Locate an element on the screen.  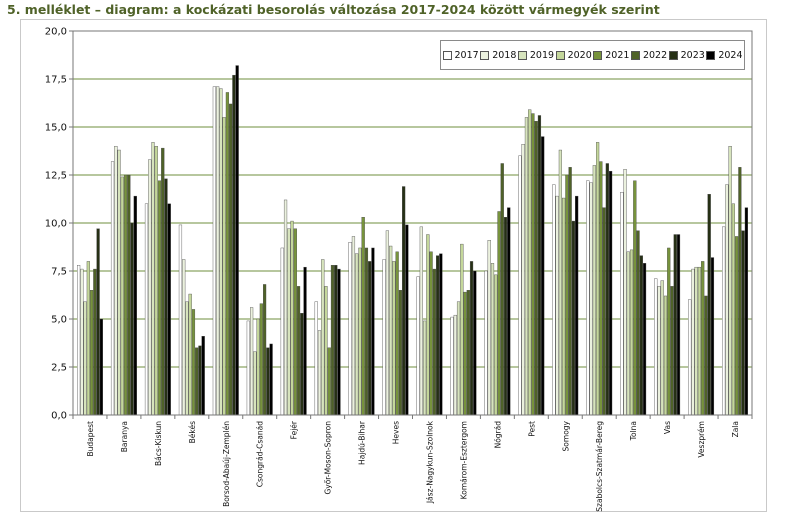
y-tick-label: 20,0 is located at coordinates (56, 32).